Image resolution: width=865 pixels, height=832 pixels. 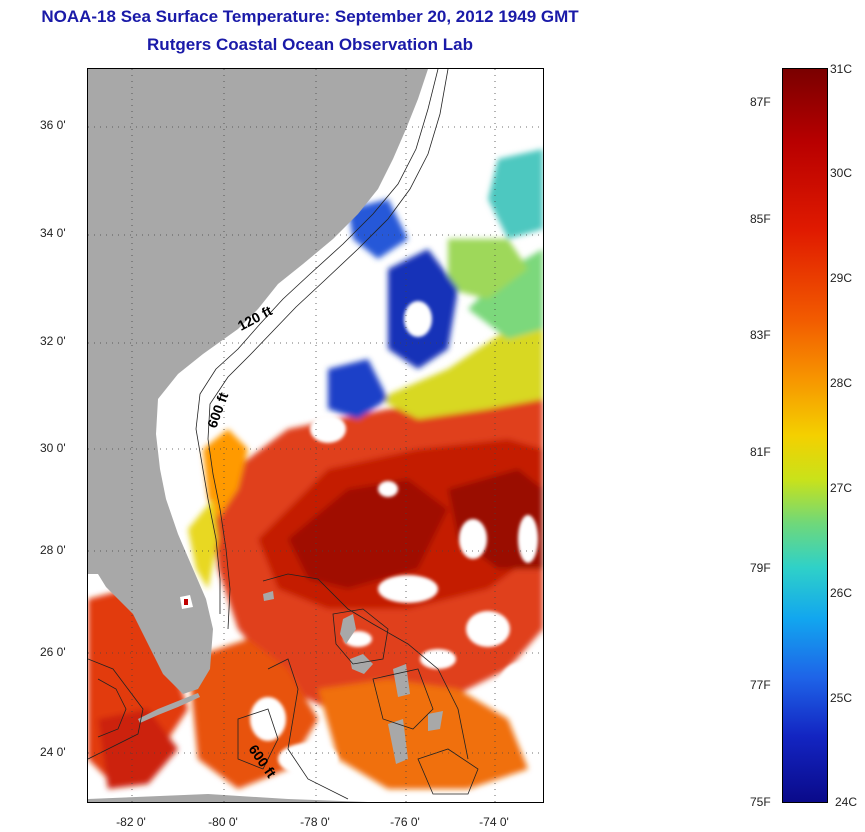 What do you see at coordinates (841, 488) in the screenshot?
I see `colorbar-label-27c: 27C` at bounding box center [841, 488].